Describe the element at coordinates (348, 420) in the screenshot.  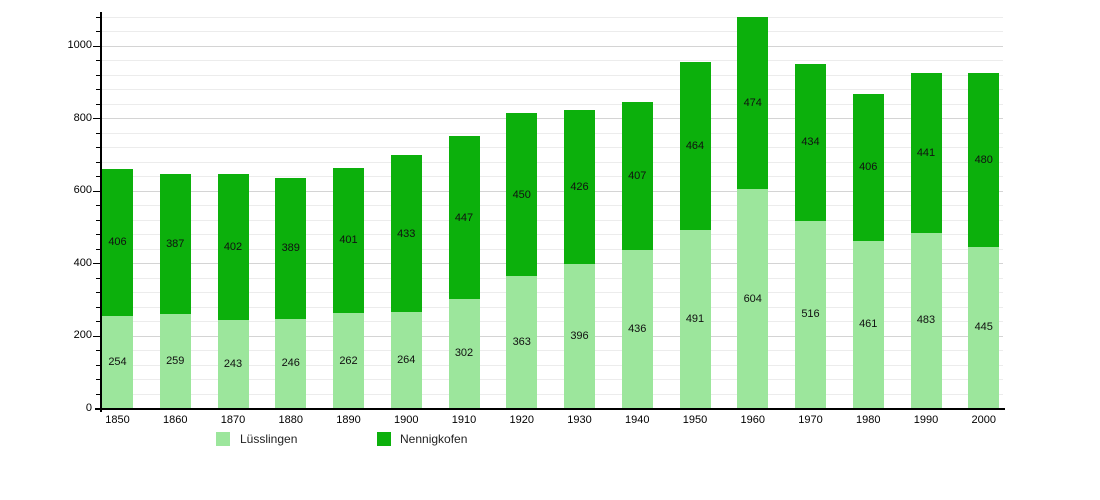
I see `x-tick-label: 1890` at that location.